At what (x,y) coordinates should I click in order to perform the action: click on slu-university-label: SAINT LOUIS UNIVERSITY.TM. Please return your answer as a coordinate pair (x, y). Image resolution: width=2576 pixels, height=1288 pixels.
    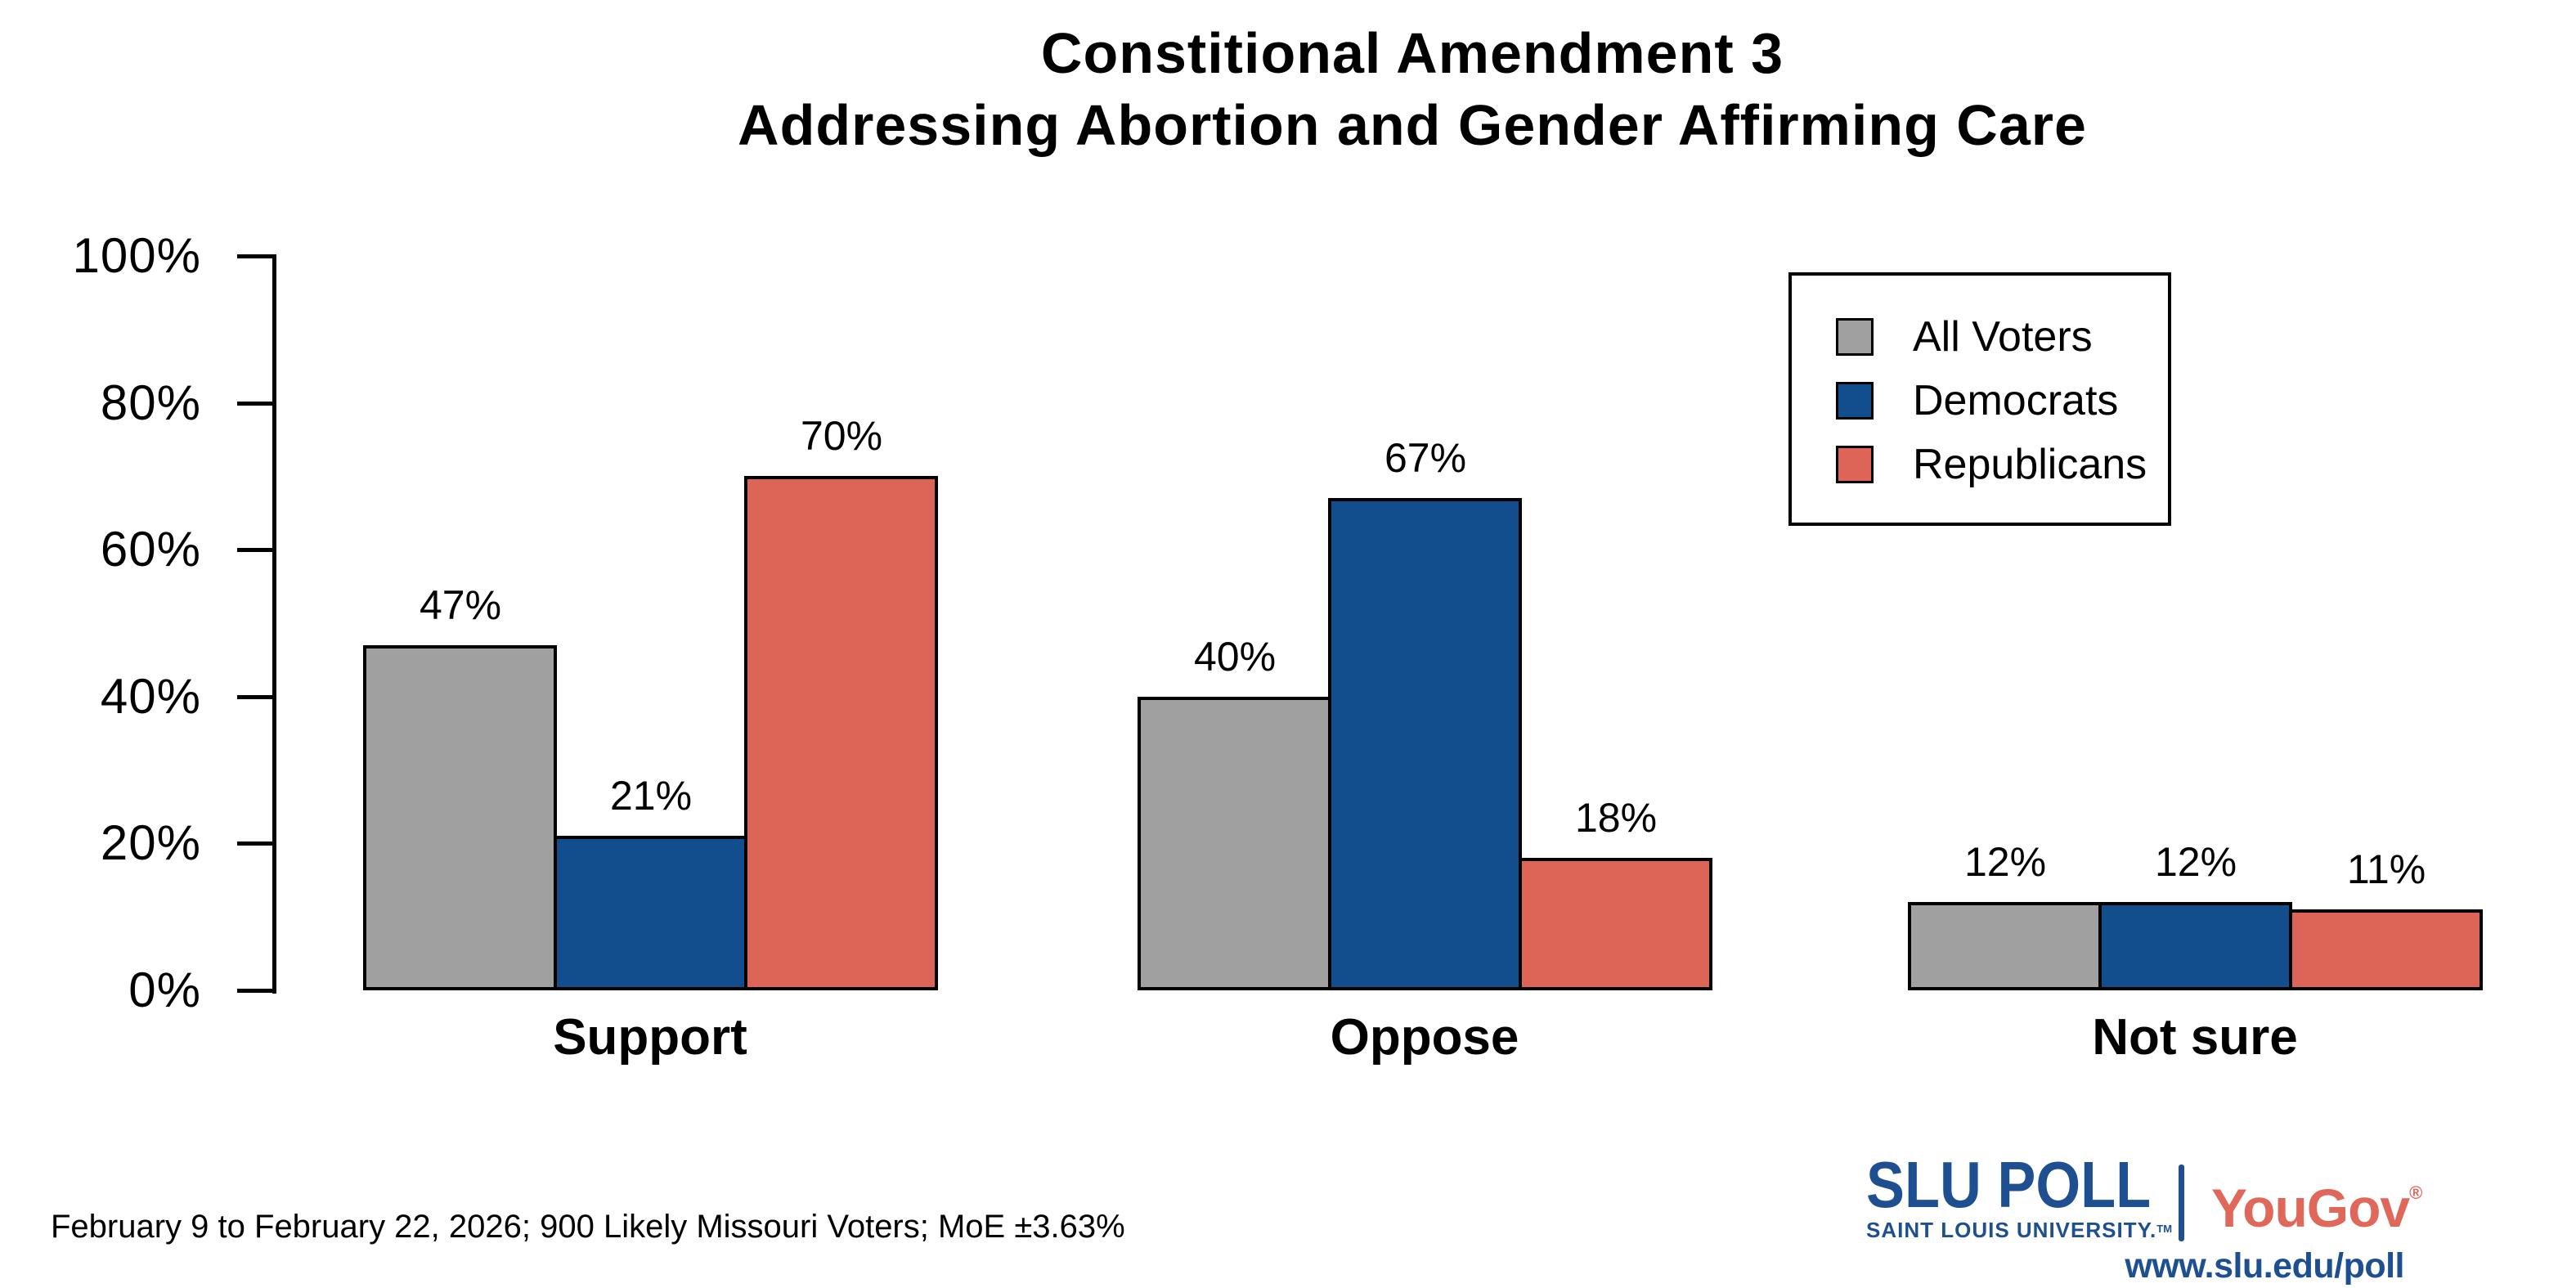
    Looking at the image, I should click on (2019, 1229).